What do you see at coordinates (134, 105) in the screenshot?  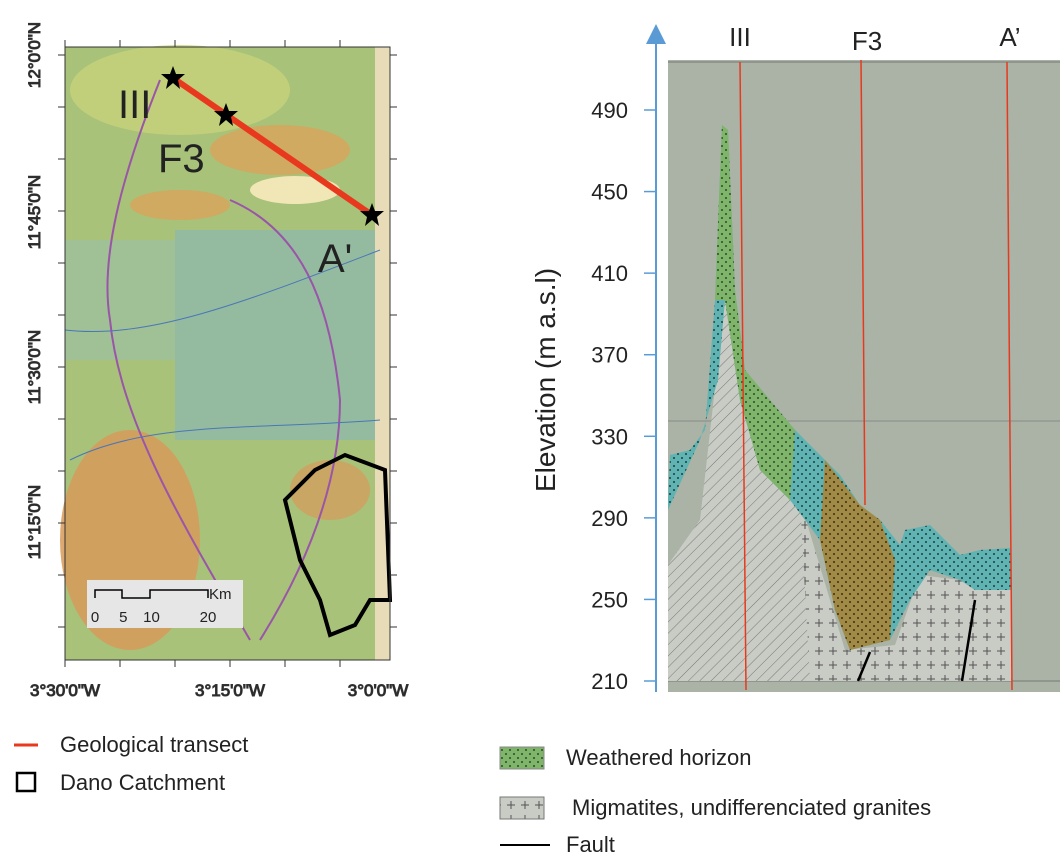 I see `point-label: III` at bounding box center [134, 105].